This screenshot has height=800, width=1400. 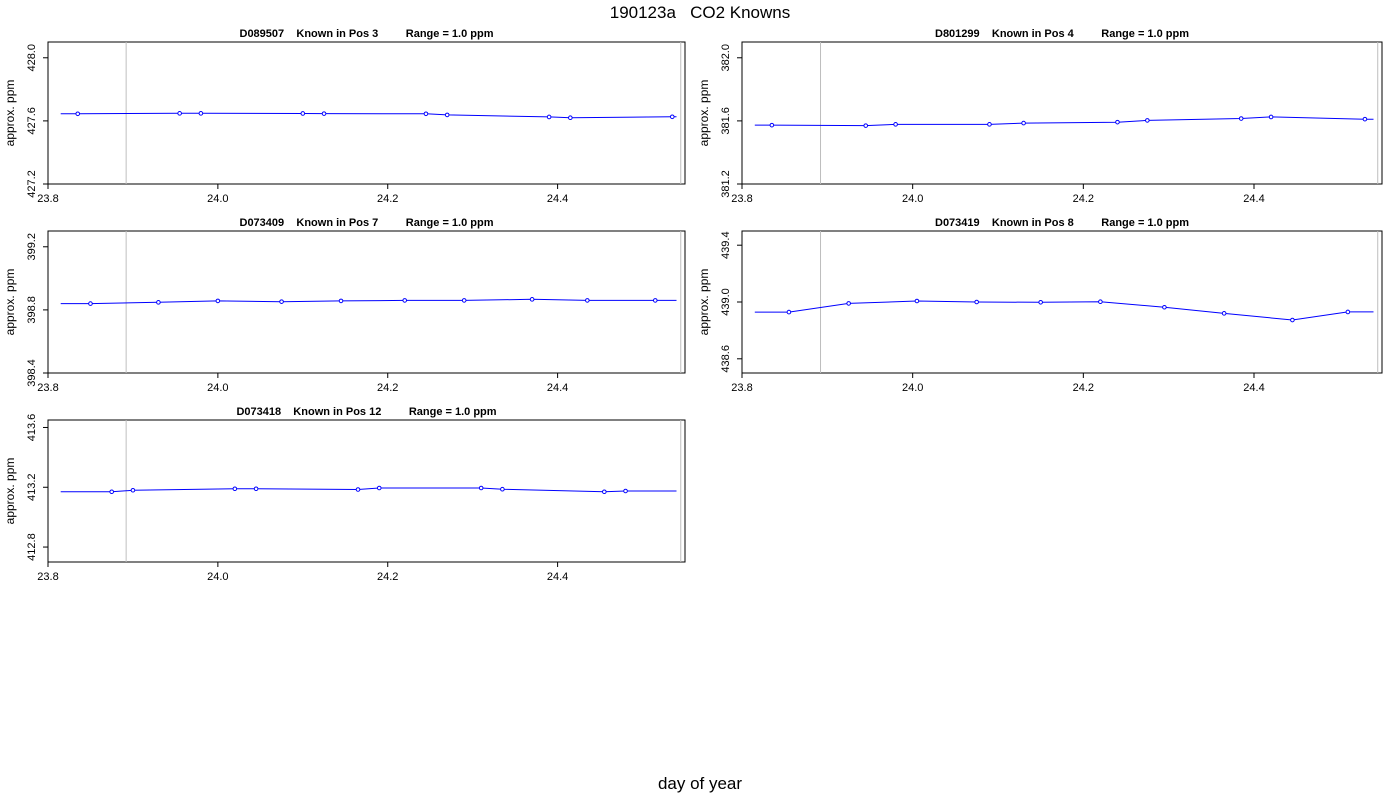 I want to click on y-tick-label: 427.2, so click(x=32, y=184).